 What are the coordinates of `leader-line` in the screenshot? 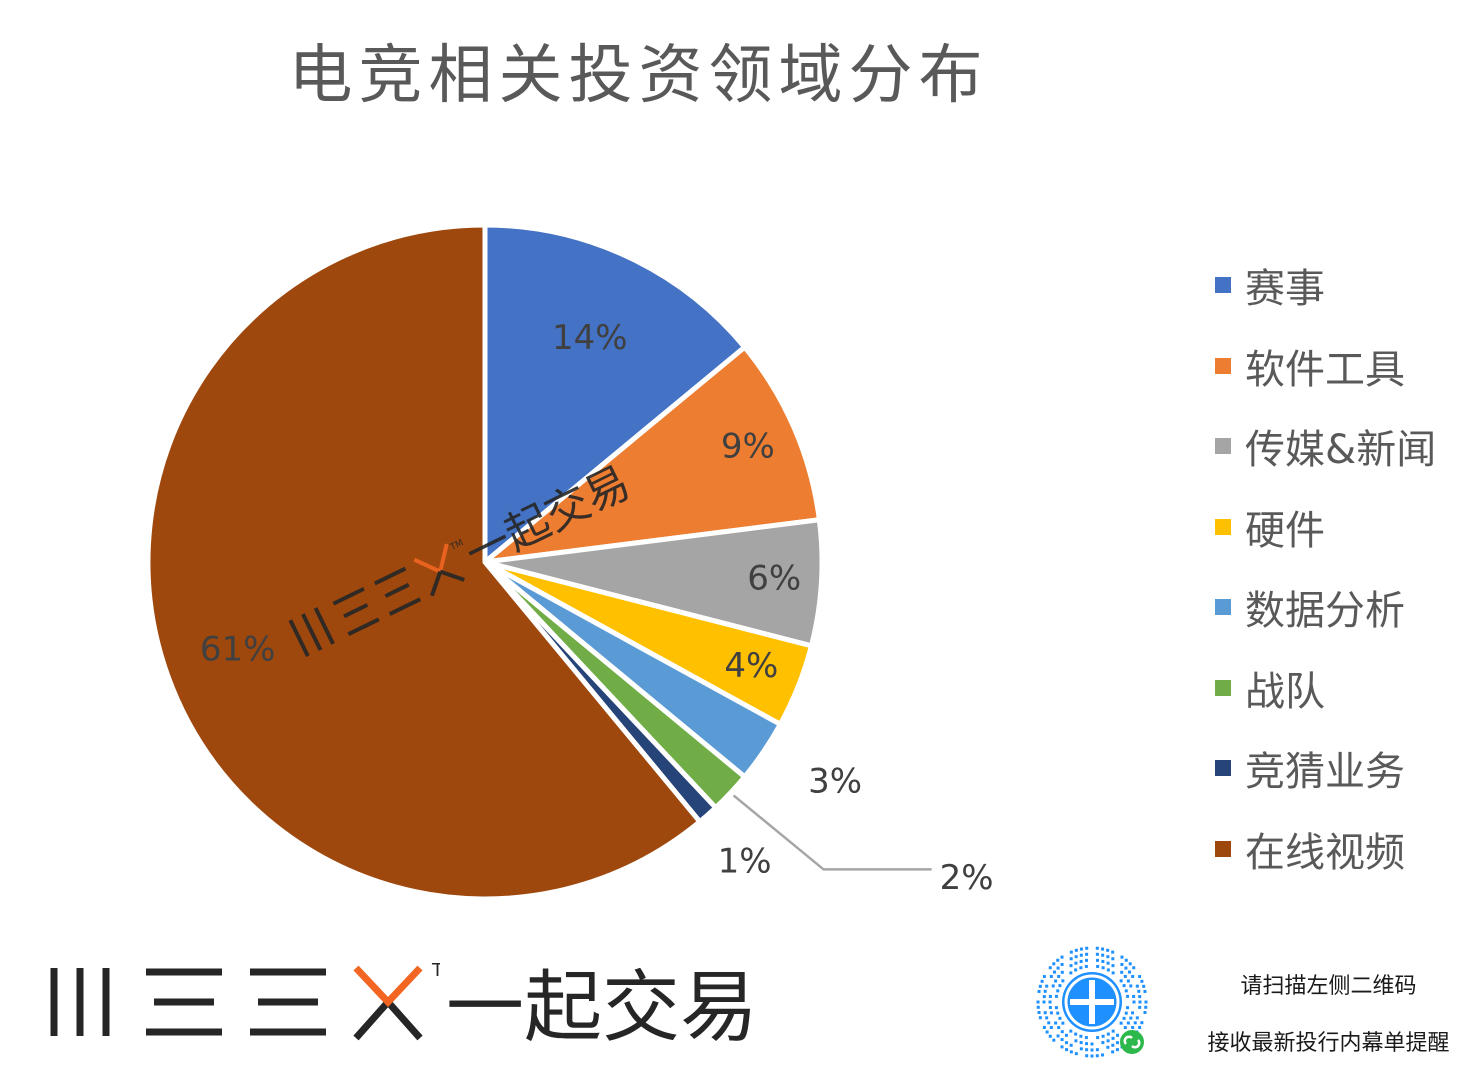 It's located at (832, 832).